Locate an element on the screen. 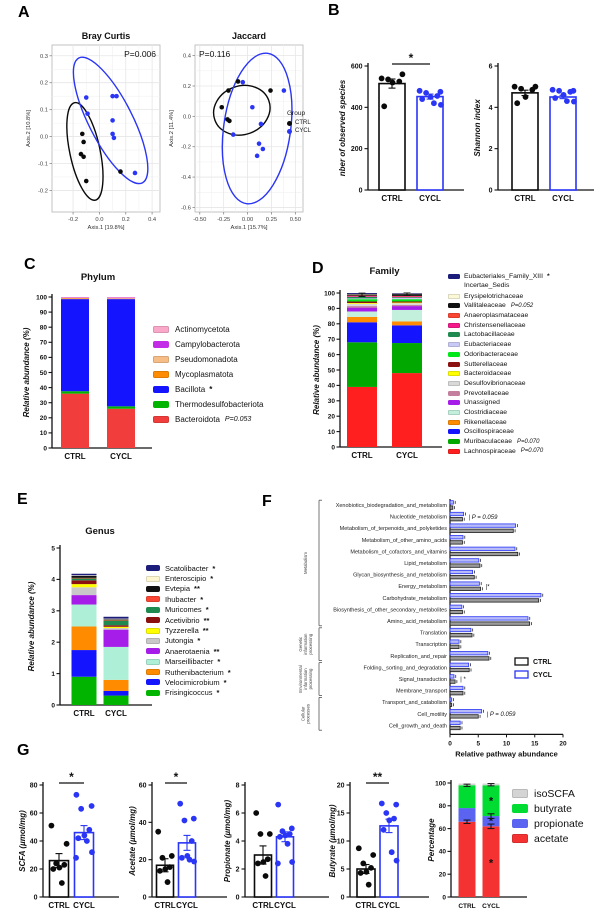 This screenshot has width=600, height=924. legend-label: Campylobacterota is located at coordinates (207, 344).